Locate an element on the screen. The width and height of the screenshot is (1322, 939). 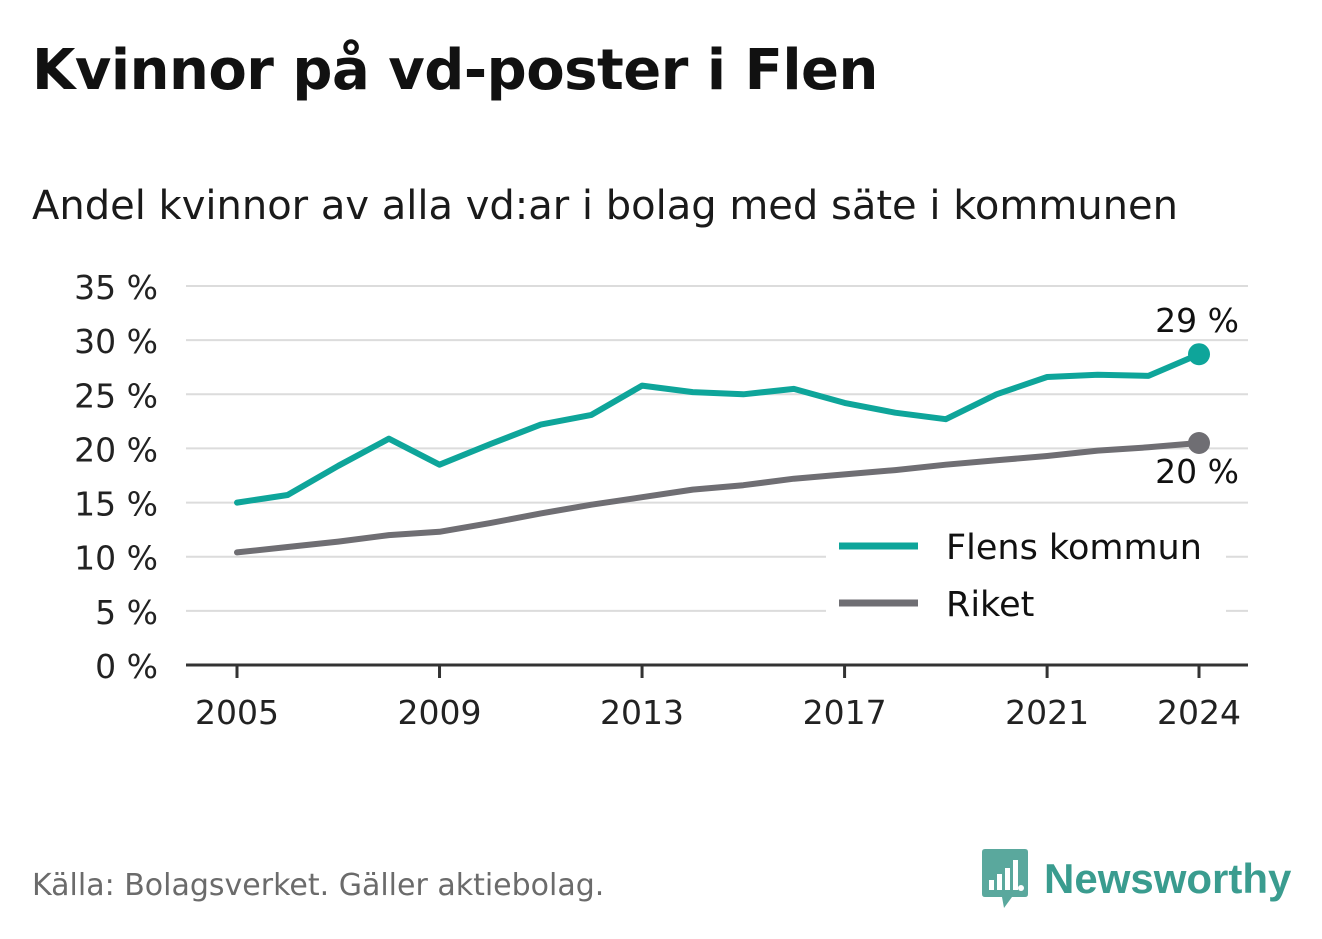
y-tick-label: 20 % is located at coordinates (116, 449).